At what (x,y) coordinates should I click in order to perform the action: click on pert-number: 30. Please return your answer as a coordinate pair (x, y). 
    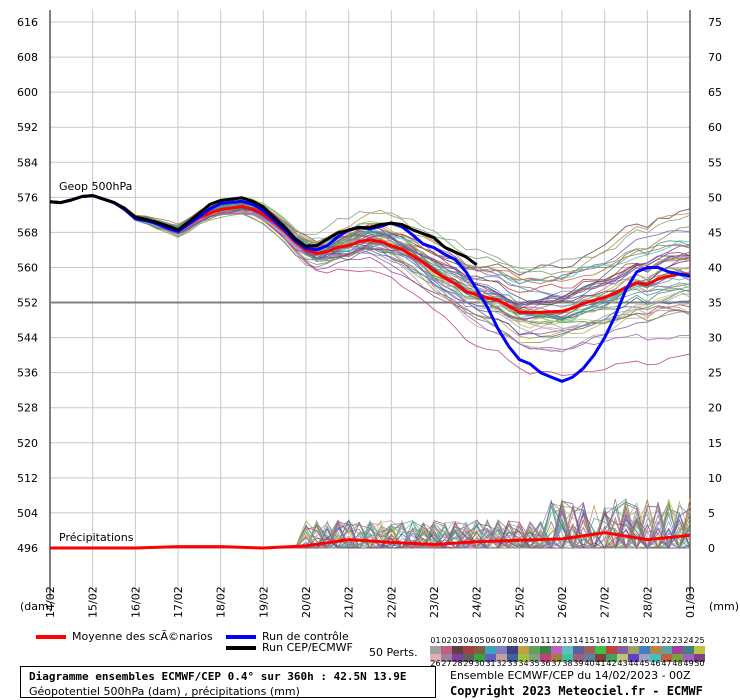
    Looking at the image, I should click on (479, 663).